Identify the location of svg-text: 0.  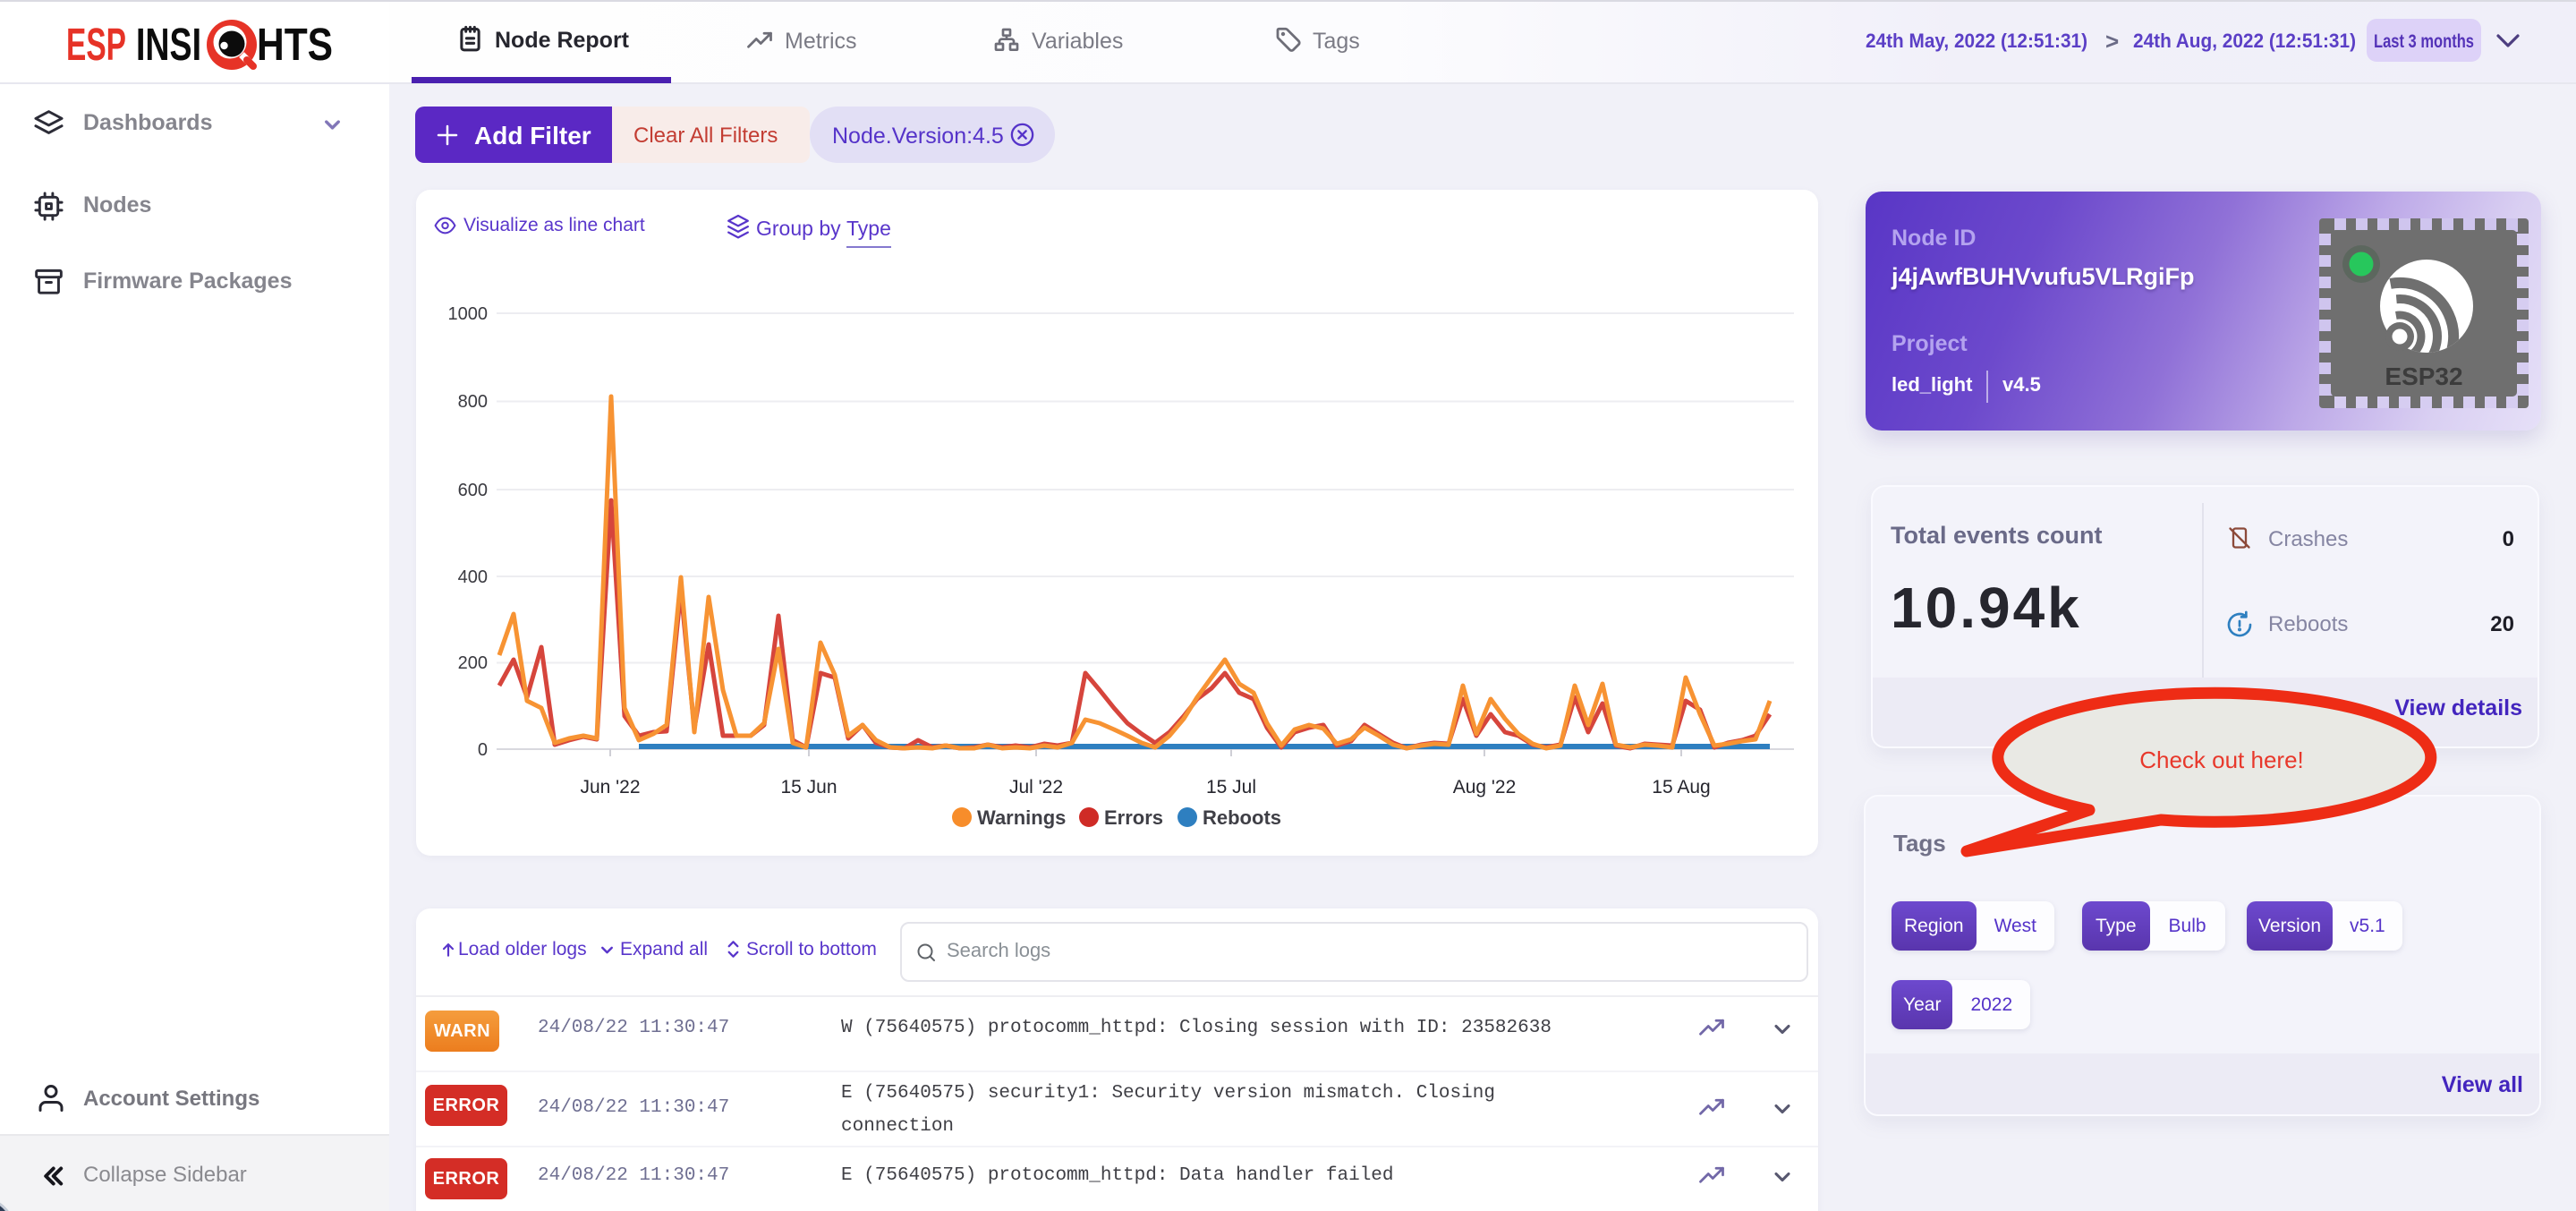
(483, 750).